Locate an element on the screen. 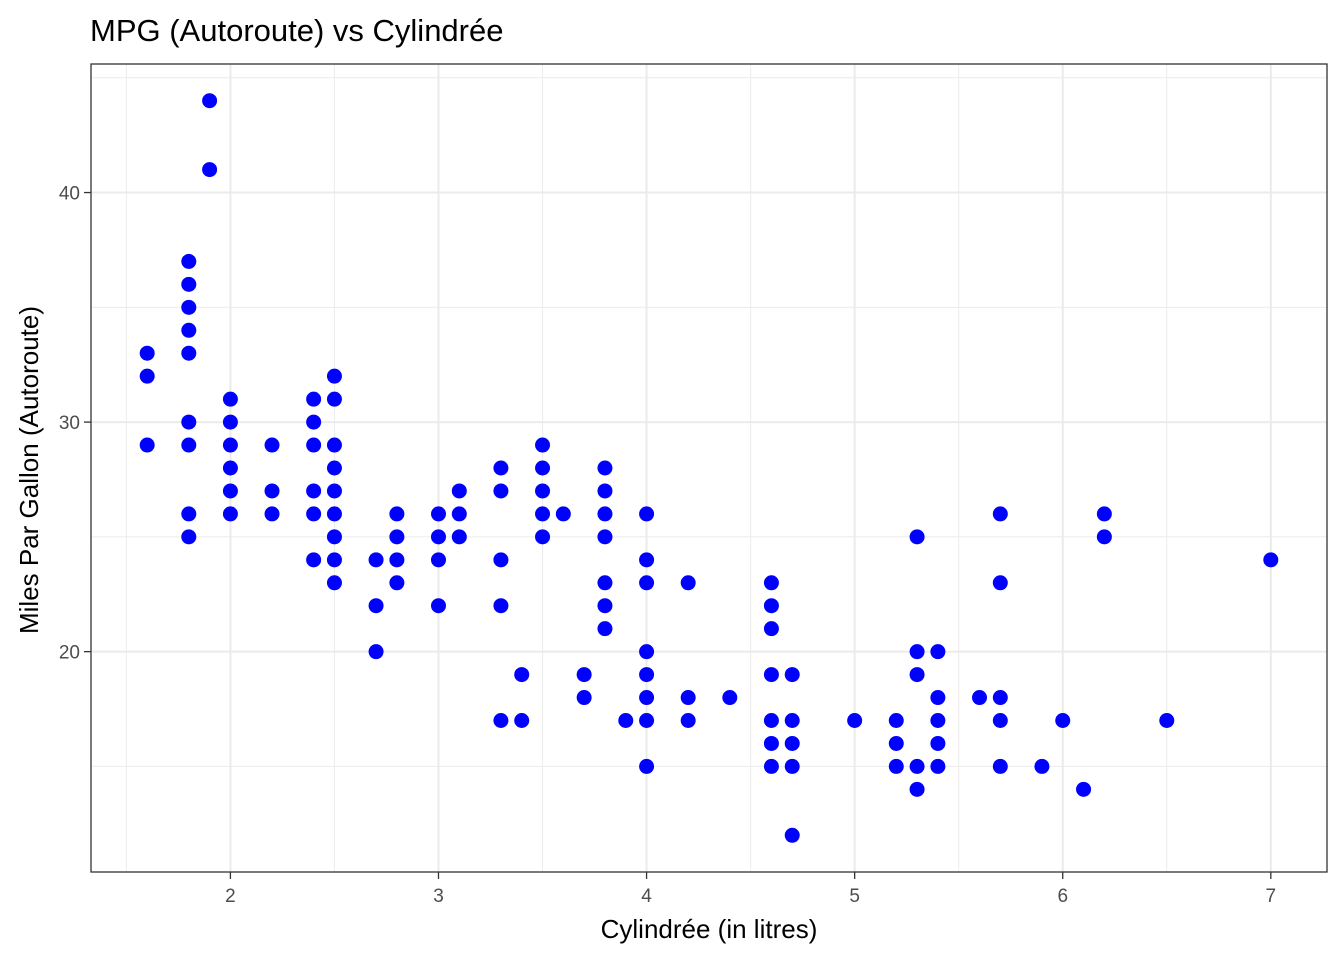  y-axis-title: Miles Par Gallon (Autoroute) is located at coordinates (29, 470).